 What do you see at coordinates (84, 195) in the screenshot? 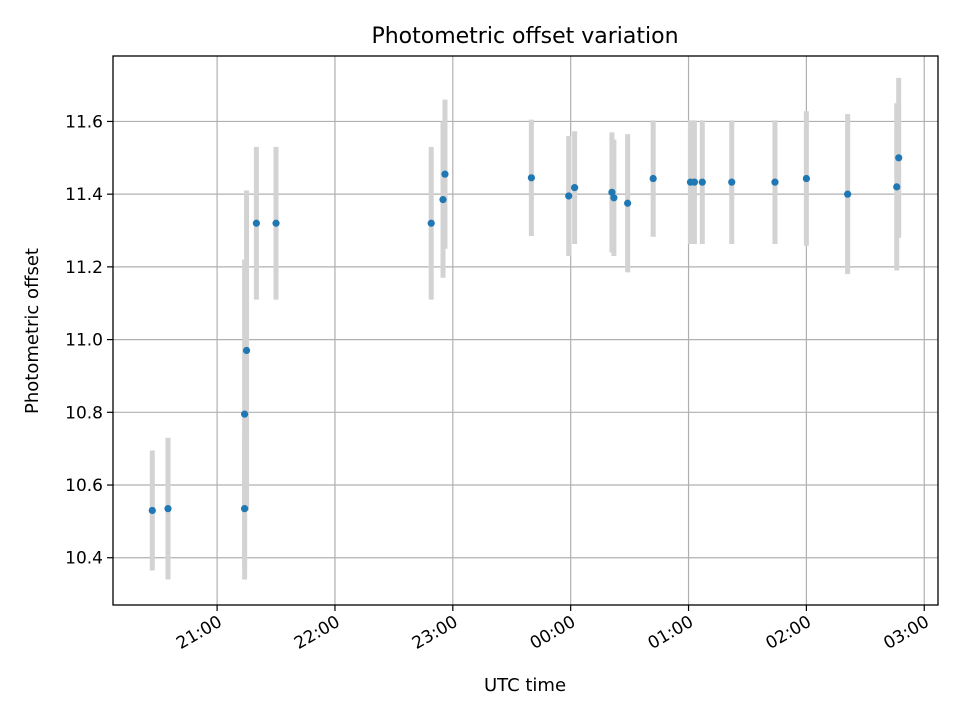
I see `y-tick-label: 11.4` at bounding box center [84, 195].